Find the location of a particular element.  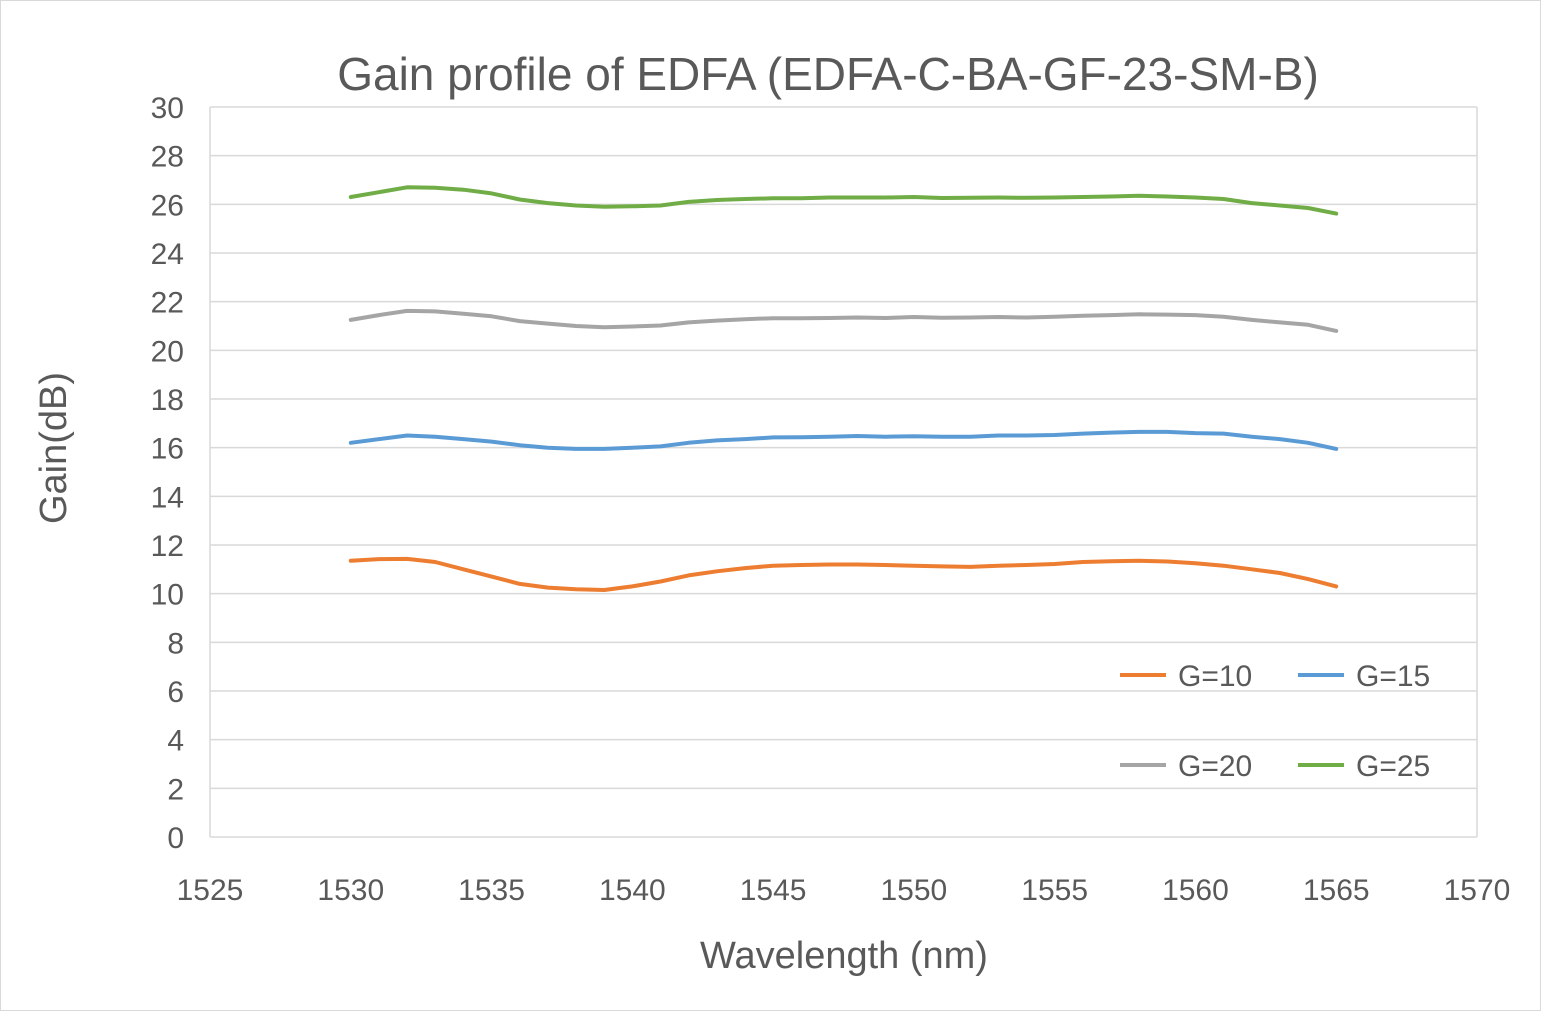

y-tick-label: 28 is located at coordinates (167, 157).